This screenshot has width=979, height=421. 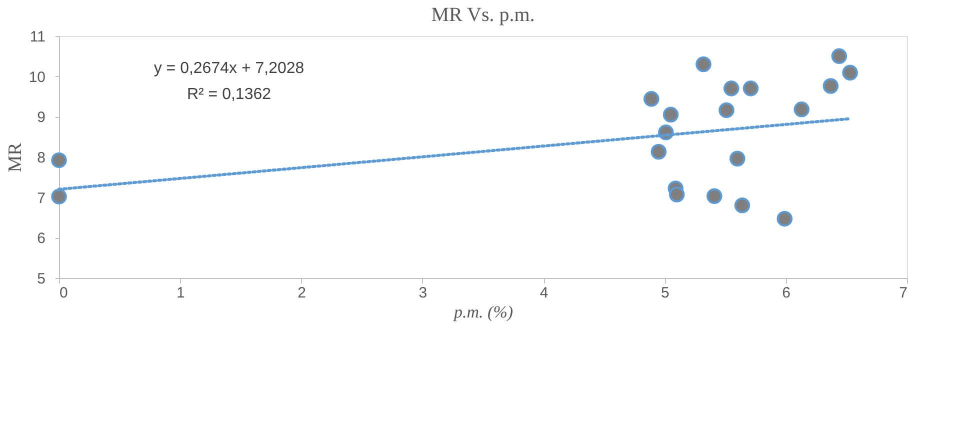 What do you see at coordinates (903, 293) in the screenshot?
I see `x-tick-label: 7` at bounding box center [903, 293].